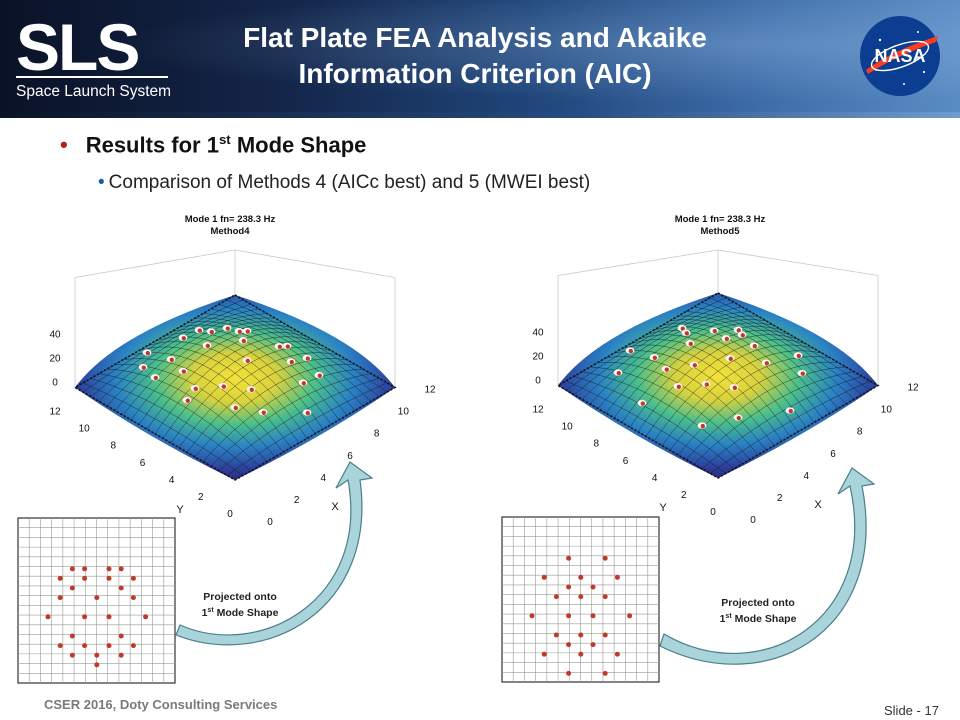  I want to click on header-rule, so click(480, 115).